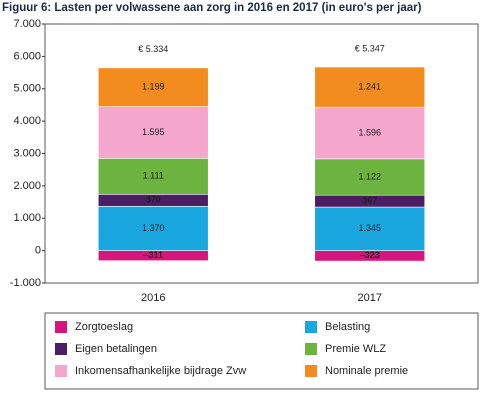  What do you see at coordinates (27, 121) in the screenshot?
I see `y-tick-label: 4.000` at bounding box center [27, 121].